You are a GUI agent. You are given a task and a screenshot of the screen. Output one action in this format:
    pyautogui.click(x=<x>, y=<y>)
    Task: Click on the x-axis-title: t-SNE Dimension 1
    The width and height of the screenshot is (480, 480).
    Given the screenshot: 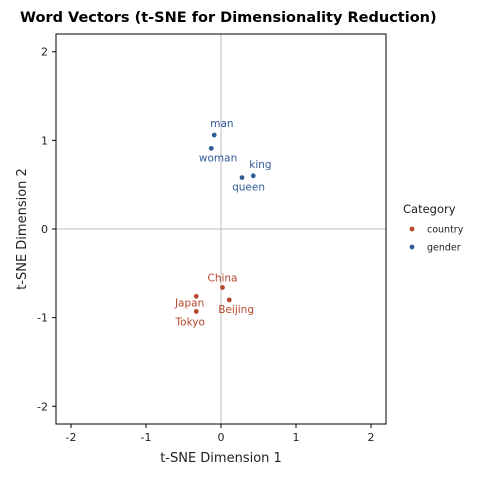 What is the action you would take?
    pyautogui.click(x=221, y=458)
    